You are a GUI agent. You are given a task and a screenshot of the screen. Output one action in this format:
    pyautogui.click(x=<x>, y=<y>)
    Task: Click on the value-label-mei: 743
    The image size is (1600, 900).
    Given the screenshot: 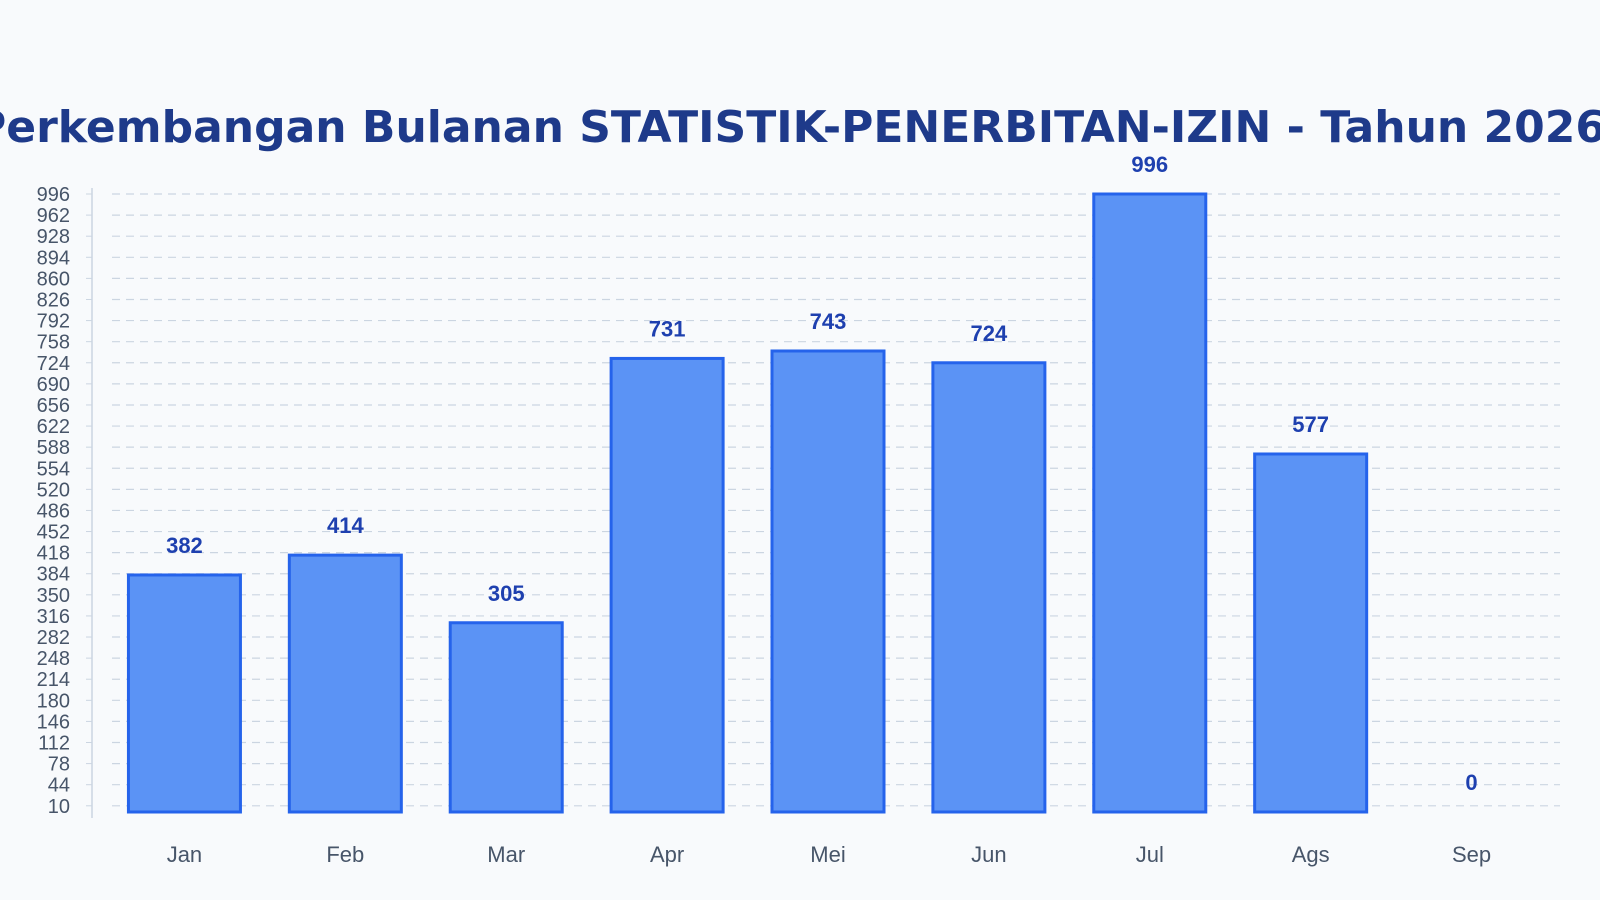 What is the action you would take?
    pyautogui.click(x=828, y=321)
    